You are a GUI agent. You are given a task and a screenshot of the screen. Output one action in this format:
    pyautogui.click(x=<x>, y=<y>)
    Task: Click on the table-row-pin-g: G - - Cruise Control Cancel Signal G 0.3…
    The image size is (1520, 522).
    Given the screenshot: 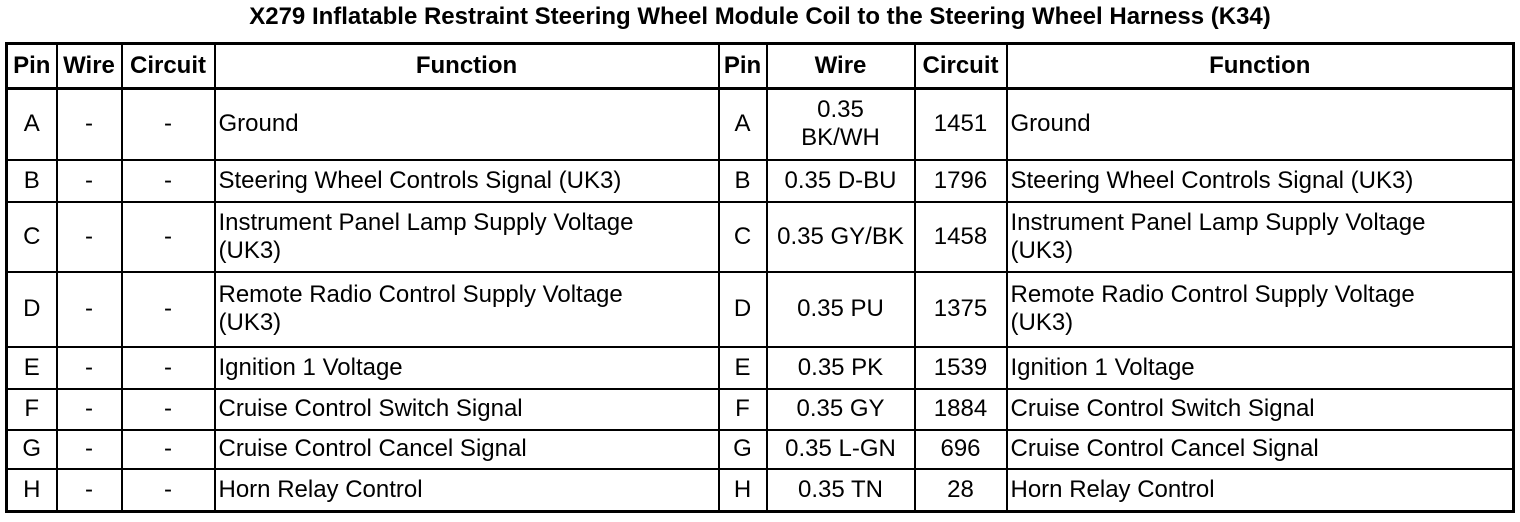 What is the action you would take?
    pyautogui.click(x=760, y=449)
    